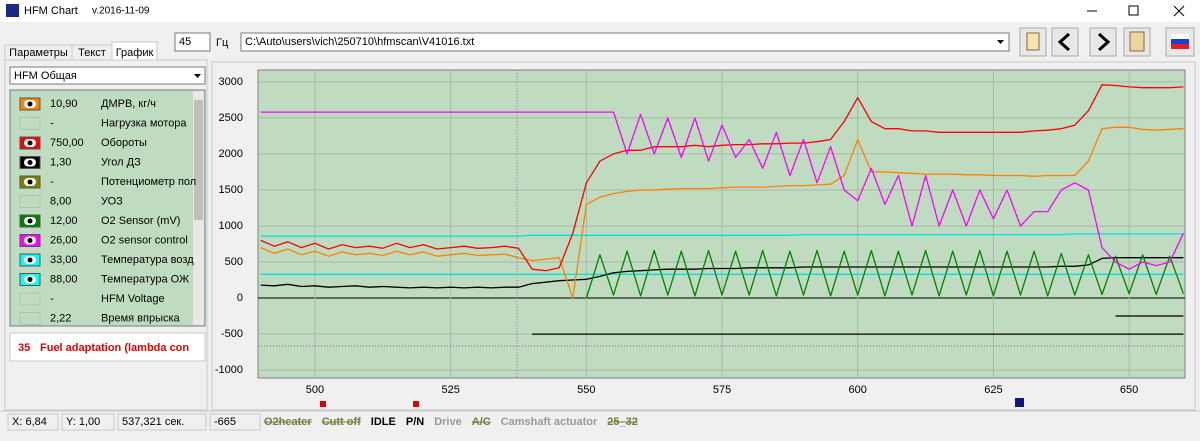 The height and width of the screenshot is (441, 1200). Describe the element at coordinates (240, 298) in the screenshot. I see `y-tick-label: 0` at that location.